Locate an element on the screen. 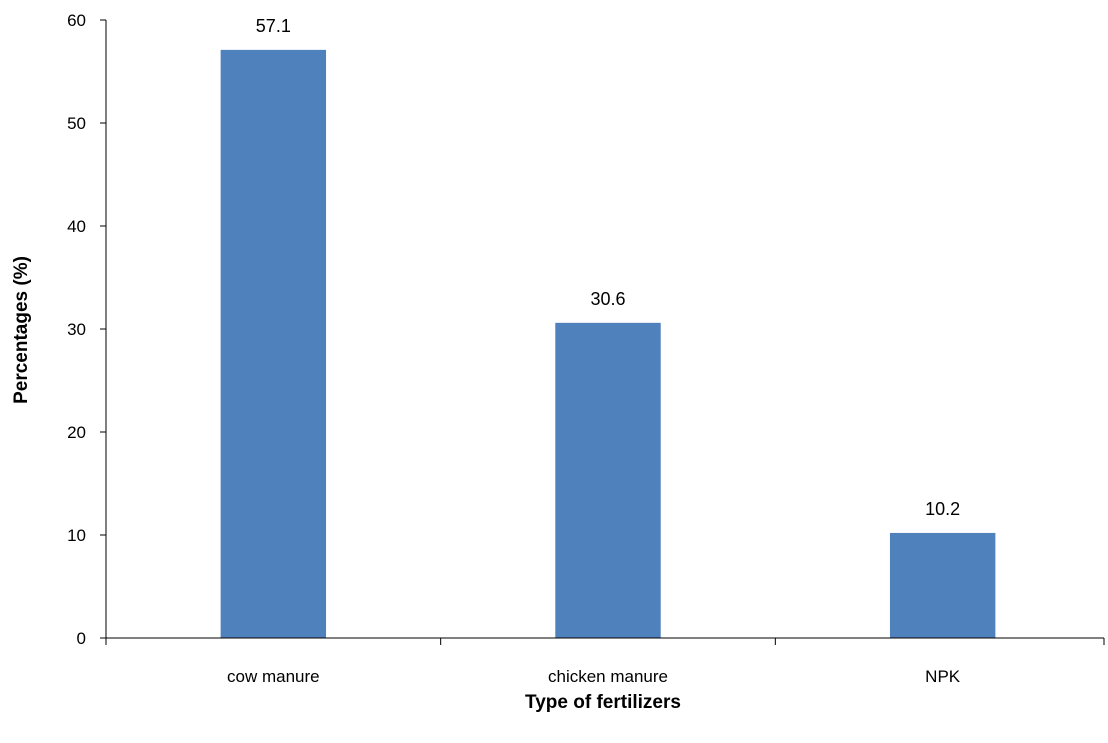 This screenshot has height=743, width=1108. data-label: 30.6 is located at coordinates (607, 299).